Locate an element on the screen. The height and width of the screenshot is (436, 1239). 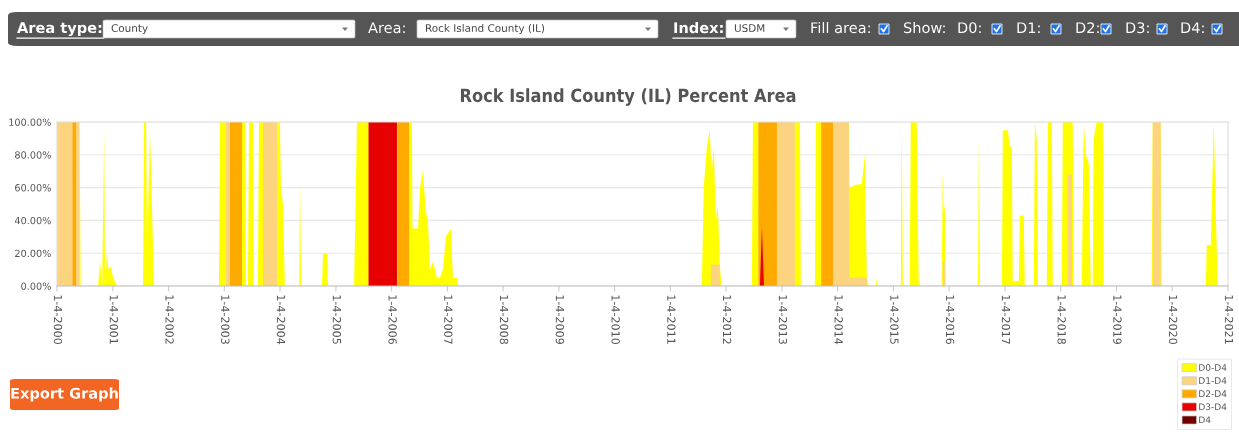
text: Export Graph is located at coordinates (64, 394).